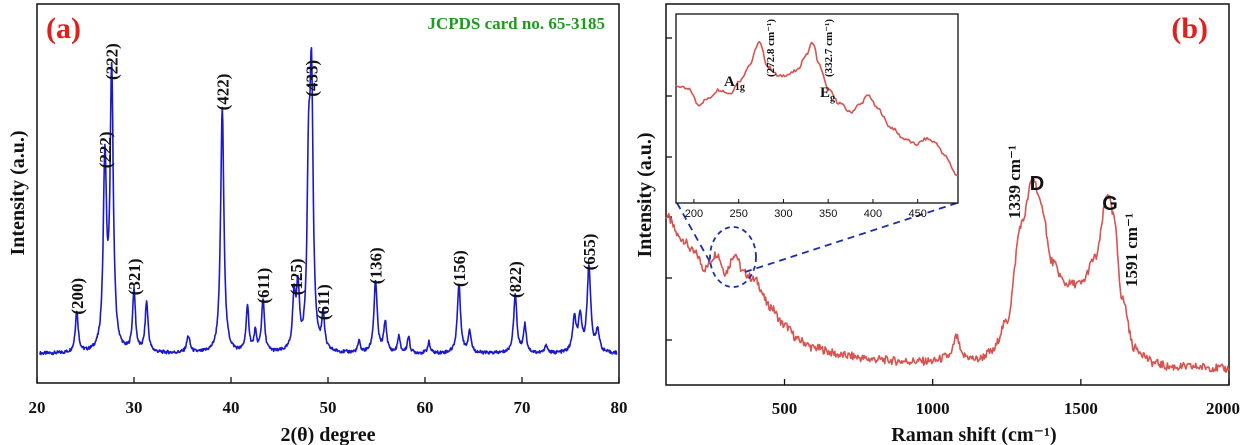  I want to click on x-tick-label: 40, so click(231, 407).